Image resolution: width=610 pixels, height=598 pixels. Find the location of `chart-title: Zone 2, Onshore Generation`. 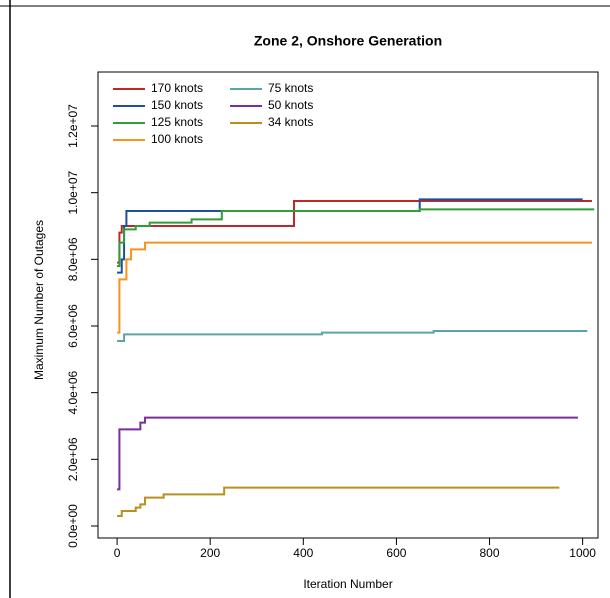

chart-title: Zone 2, Onshore Generation is located at coordinates (348, 41).